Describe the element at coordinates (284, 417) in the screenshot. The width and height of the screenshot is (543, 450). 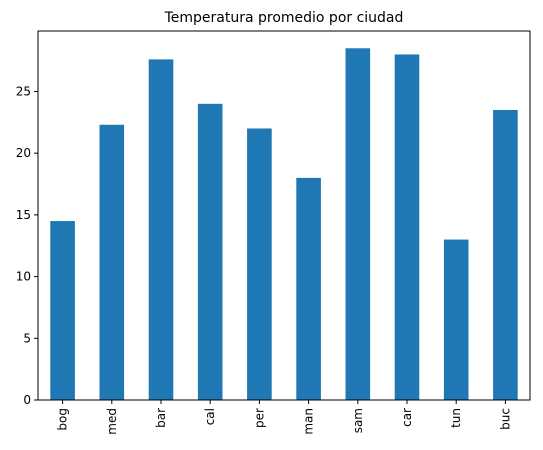
I see `x-axis: bog med bar cal per man sam car tun buc` at that location.